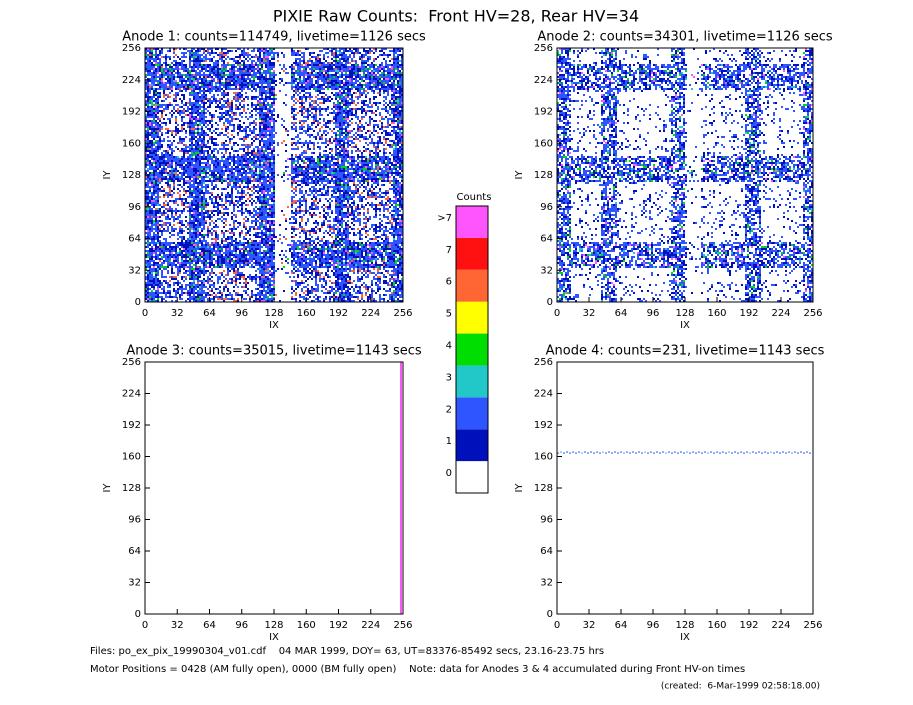  Describe the element at coordinates (241, 625) in the screenshot. I see `x-tick-label: 96` at that location.